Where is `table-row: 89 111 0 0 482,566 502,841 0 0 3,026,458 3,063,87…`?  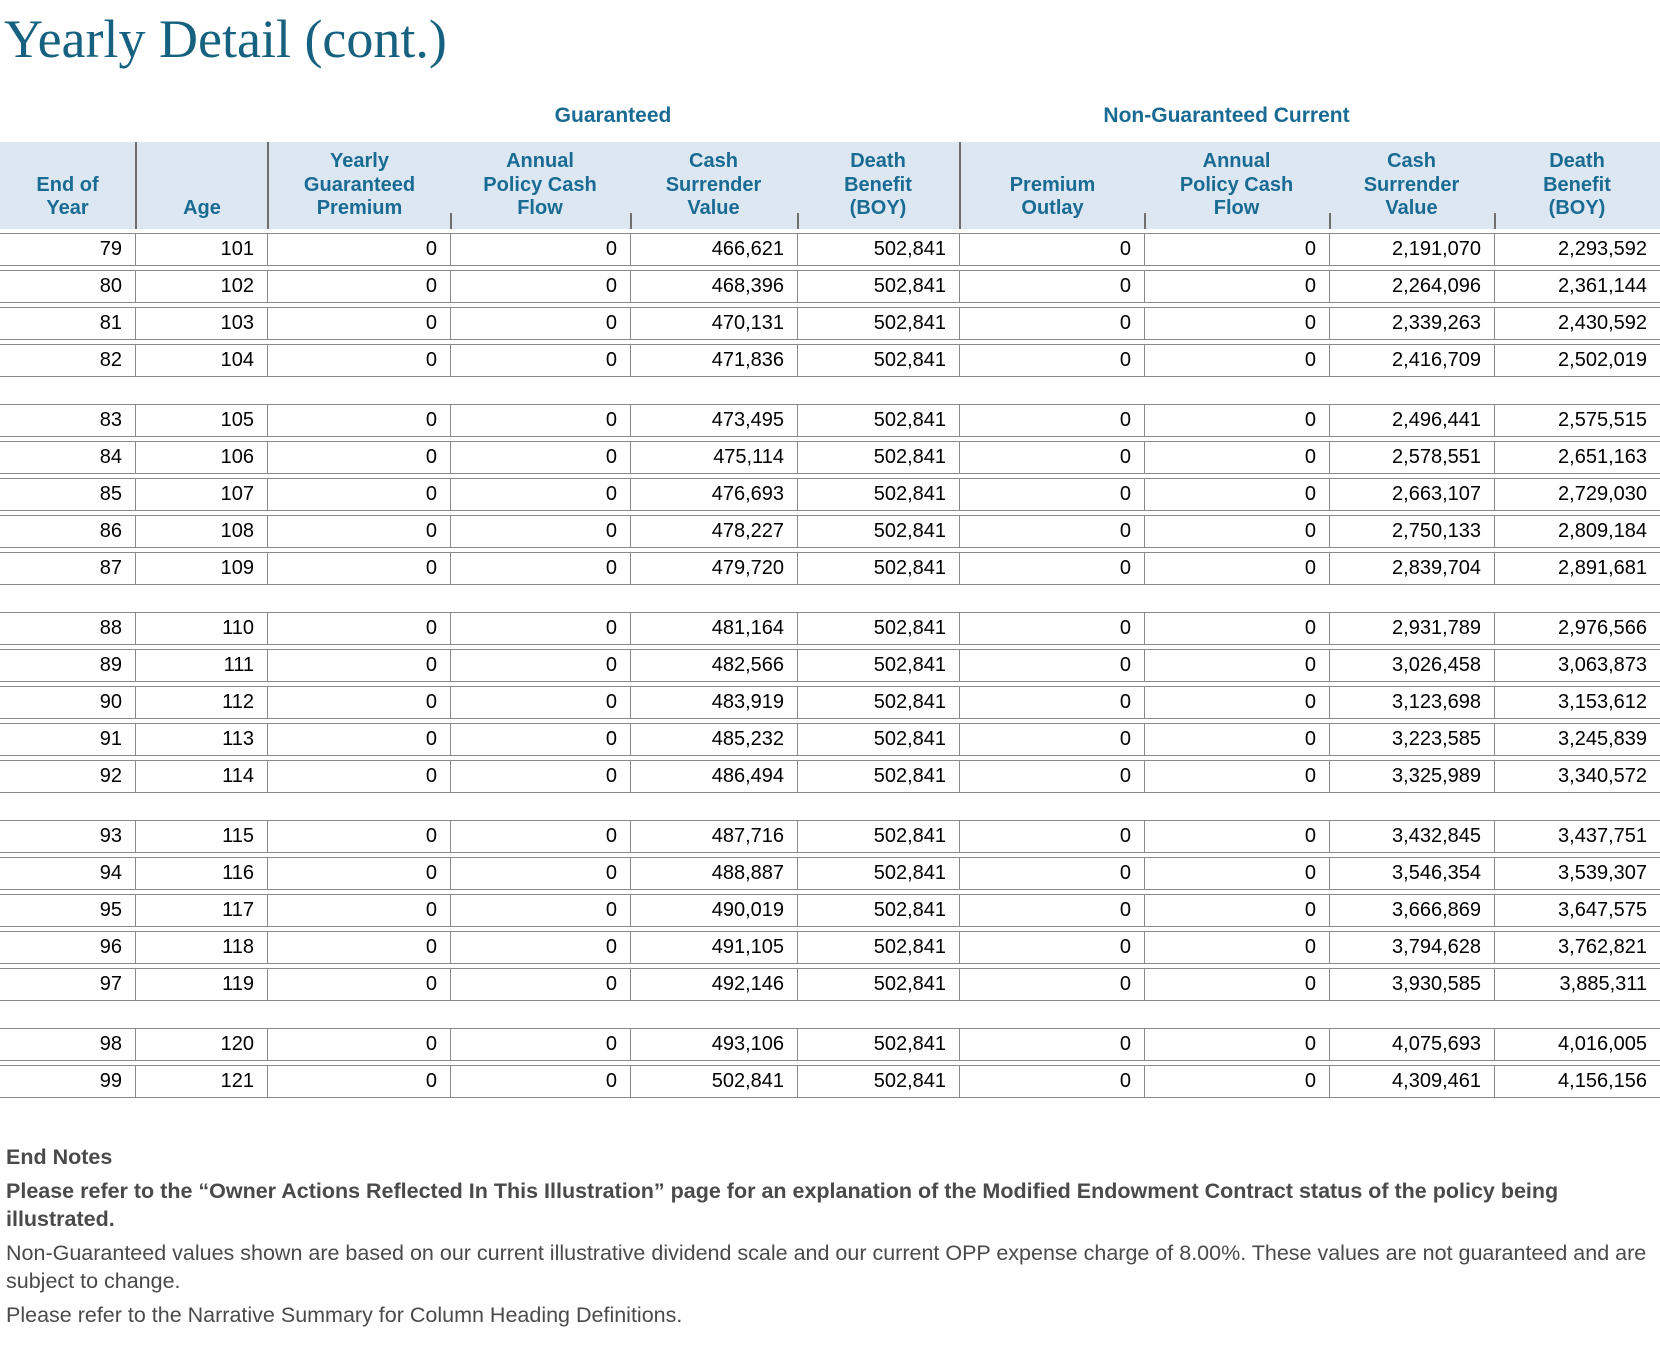
table-row: 89 111 0 0 482,566 502,841 0 0 3,026,458 3,063,87… is located at coordinates (830, 665).